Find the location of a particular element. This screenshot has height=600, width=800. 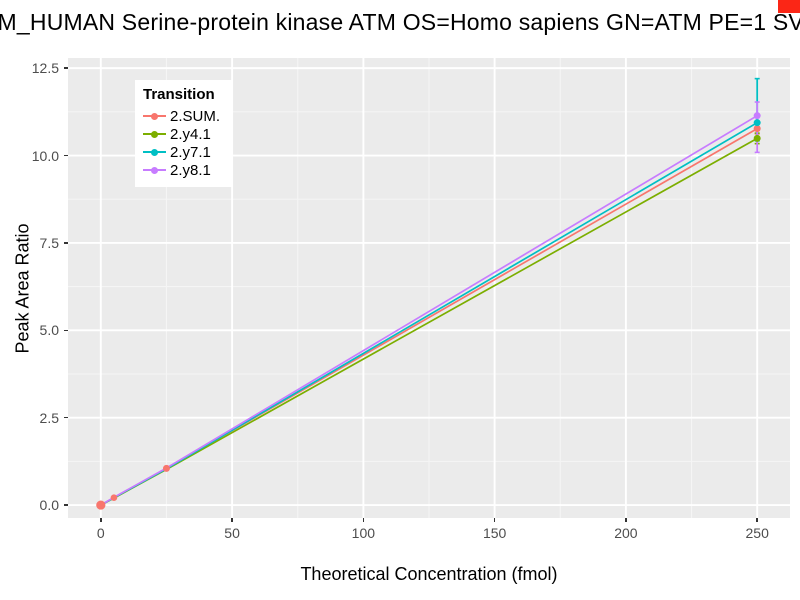

x-axis-ticks: 0 50 100 150 200 250 is located at coordinates (429, 531).